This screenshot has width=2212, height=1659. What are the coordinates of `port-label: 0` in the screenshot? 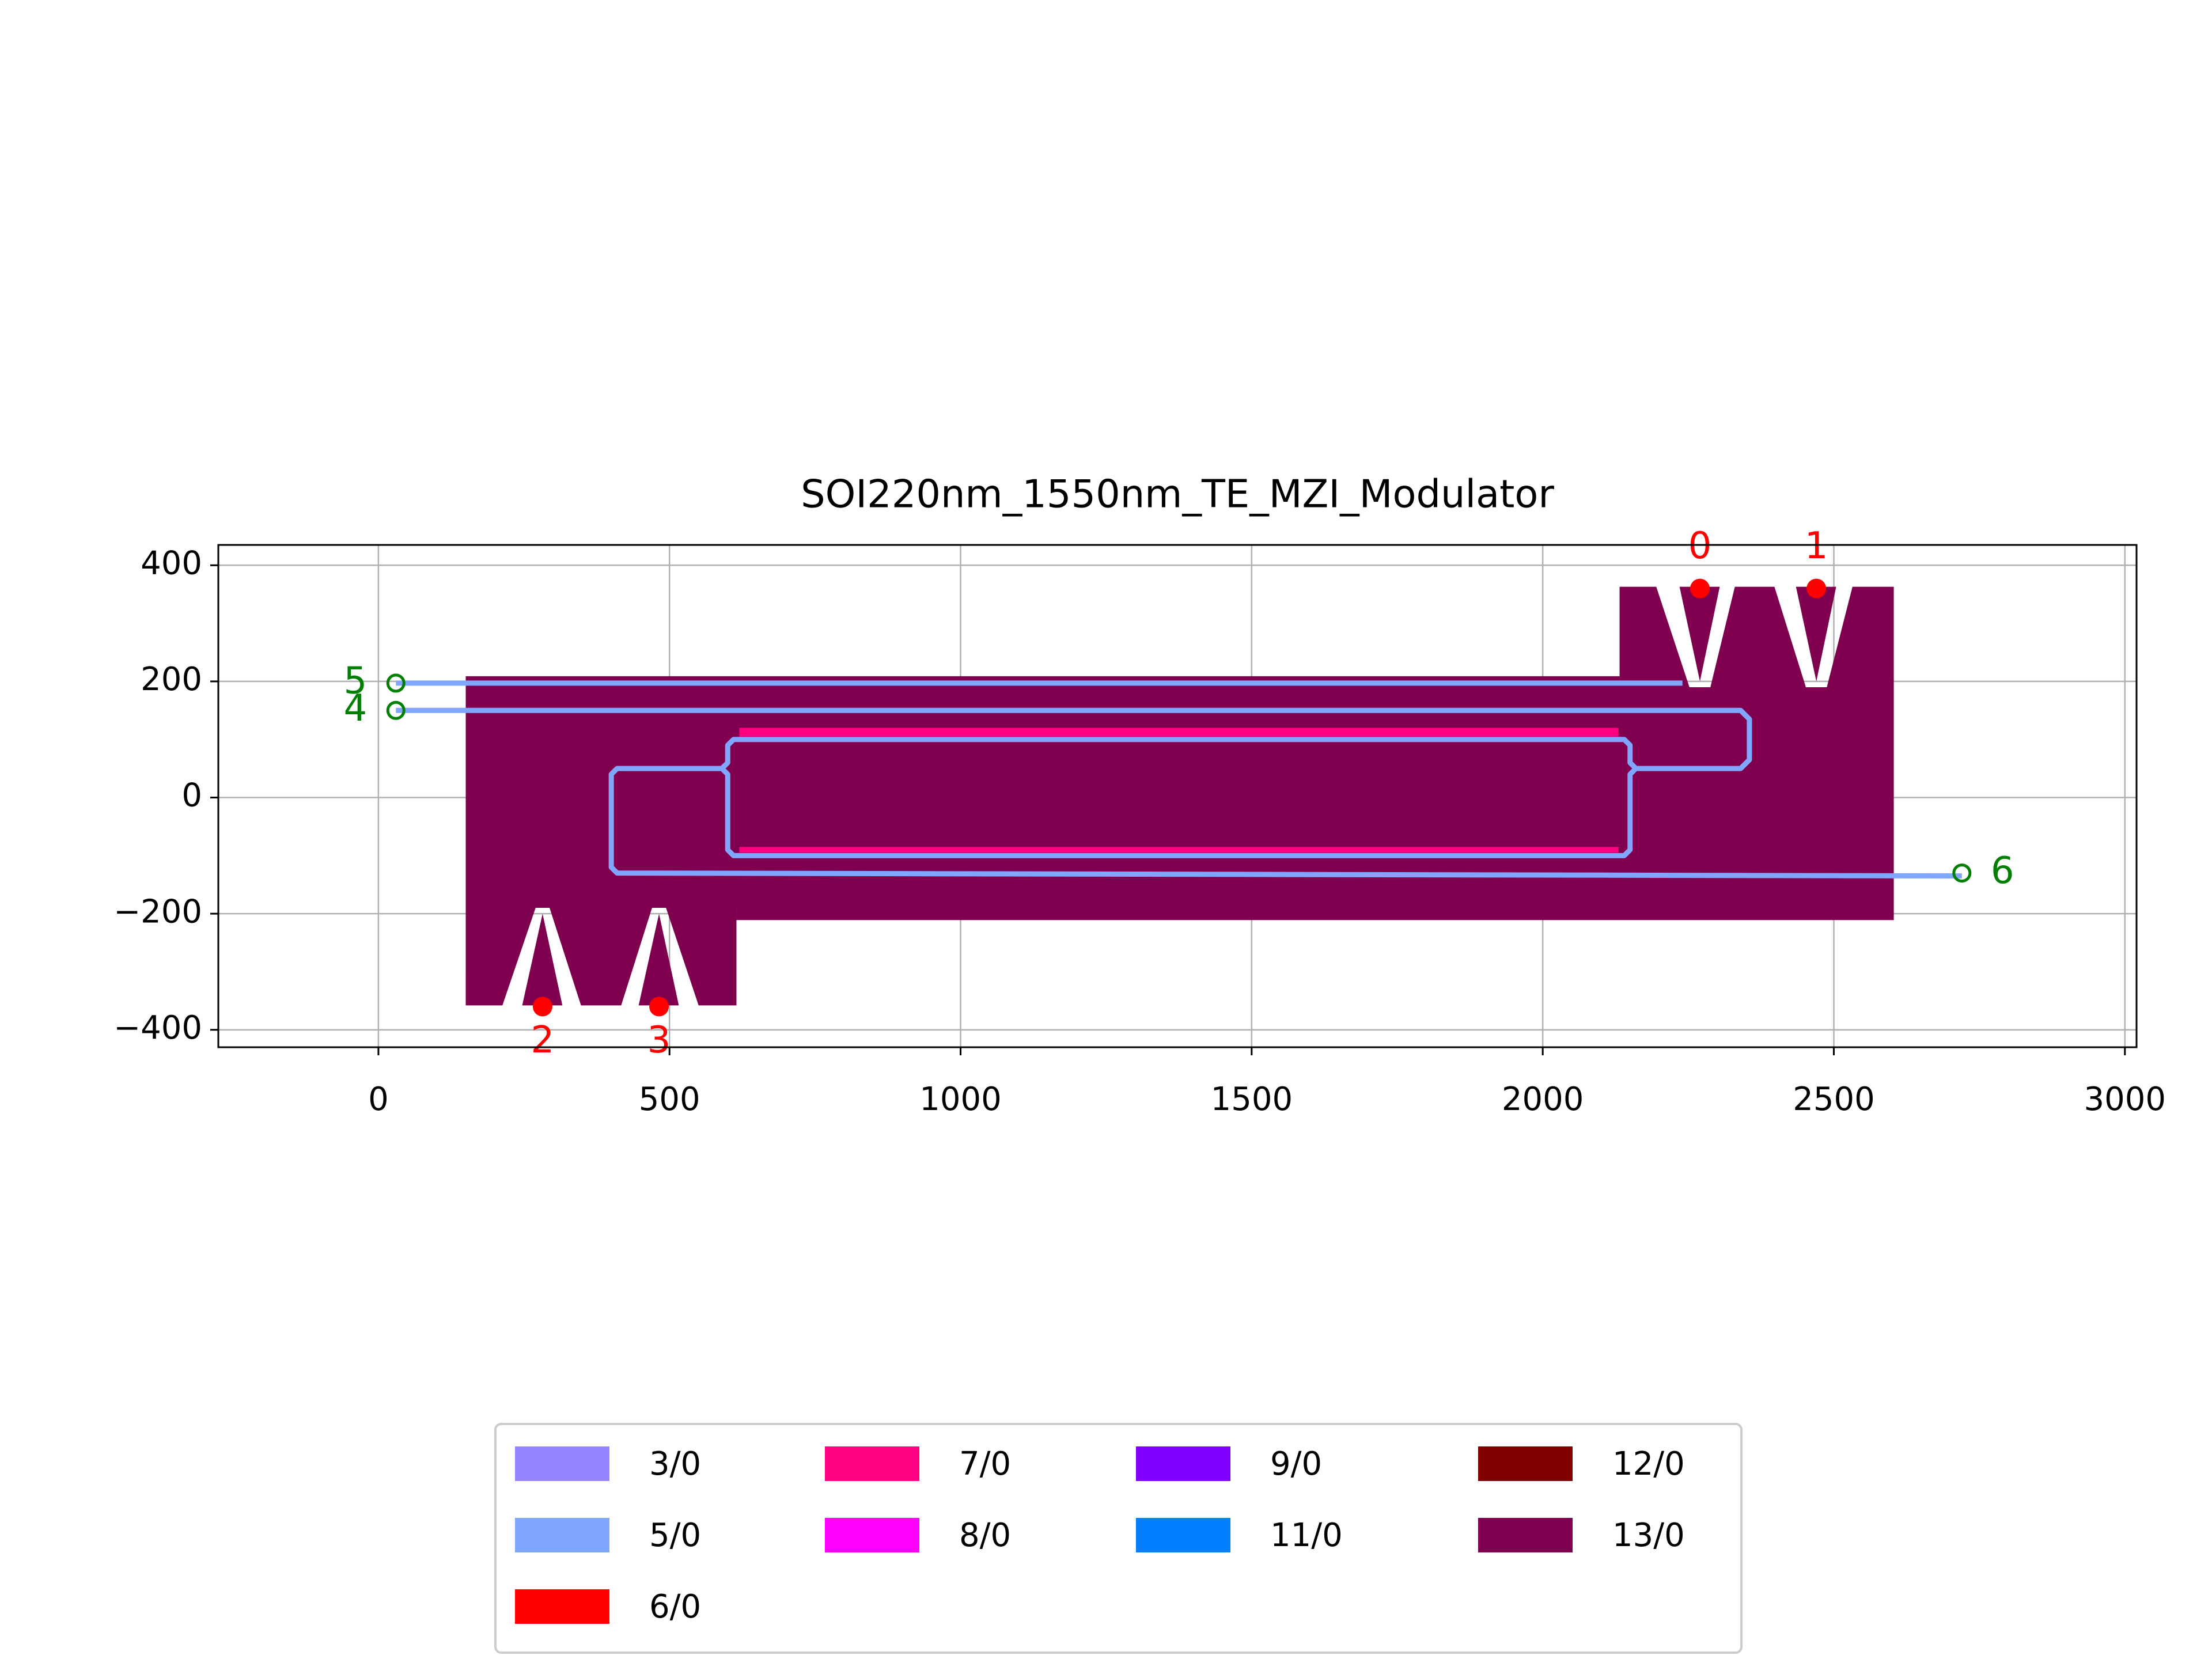 It's located at (1700, 546).